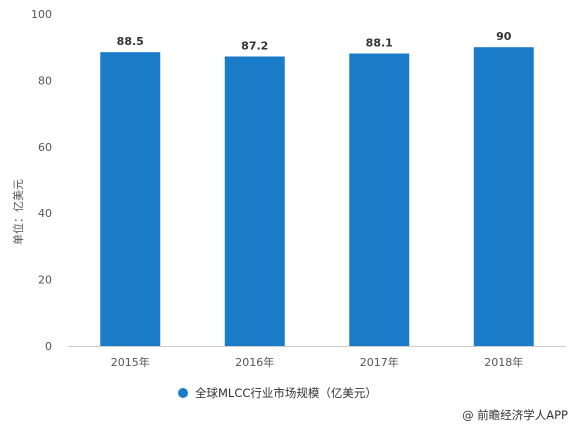 This screenshot has height=428, width=576. What do you see at coordinates (18, 212) in the screenshot?
I see `y-axis-label: 单位：亿美元` at bounding box center [18, 212].